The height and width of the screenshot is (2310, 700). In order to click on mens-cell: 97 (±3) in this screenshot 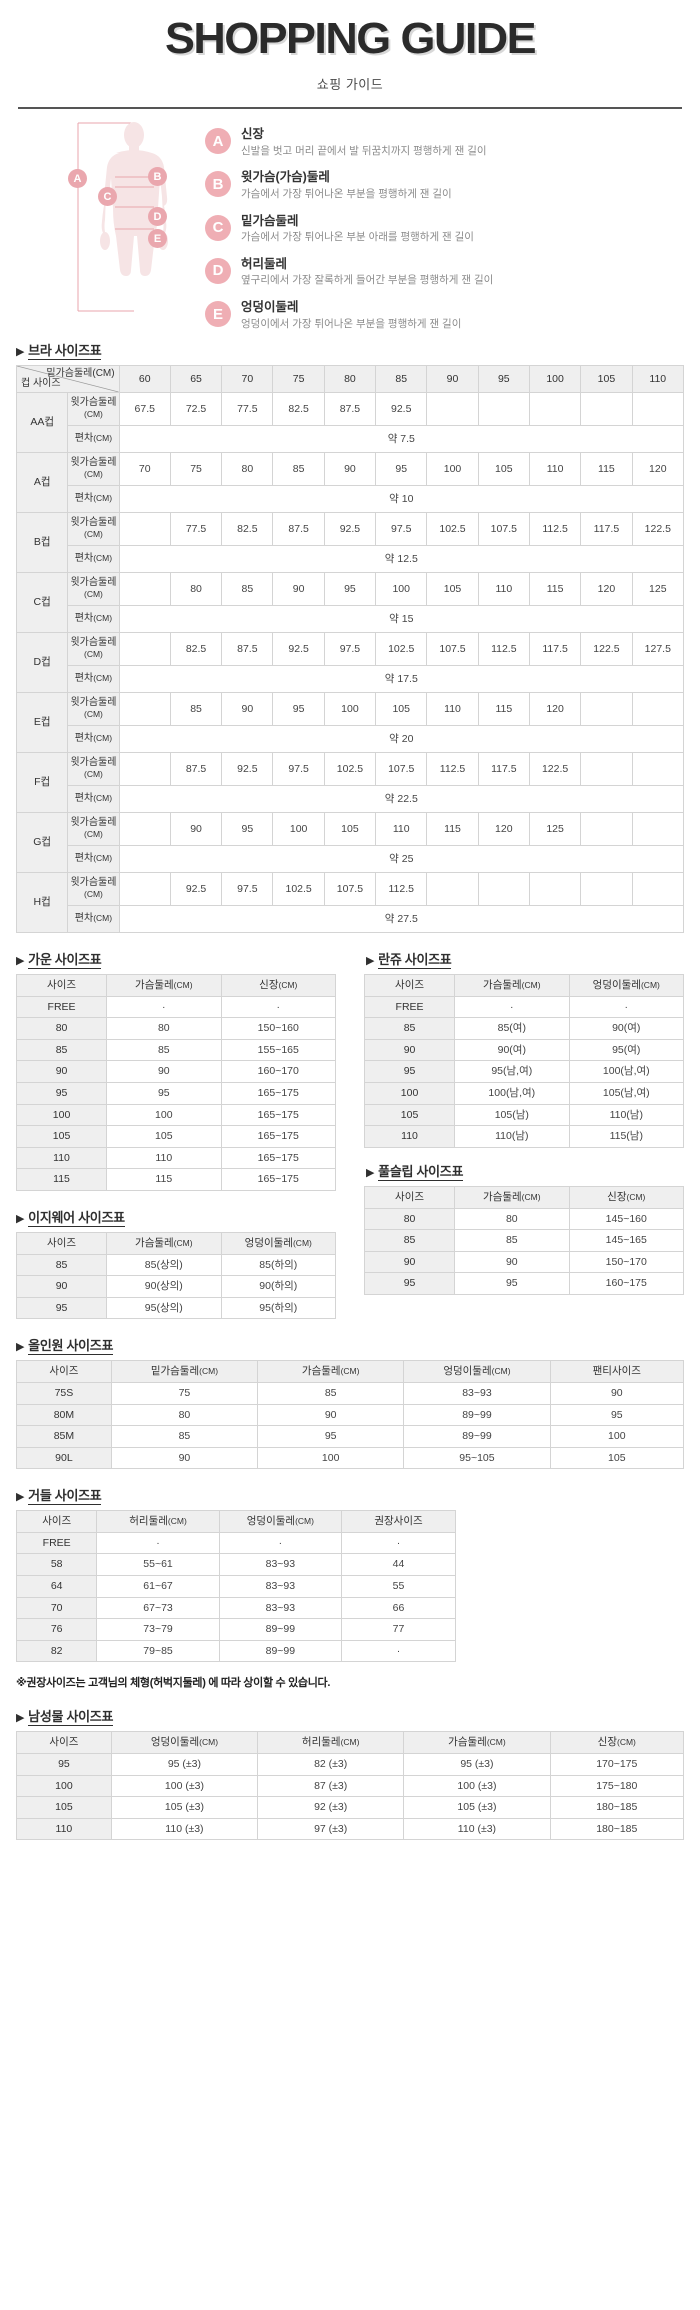, I will do `click(331, 1829)`.